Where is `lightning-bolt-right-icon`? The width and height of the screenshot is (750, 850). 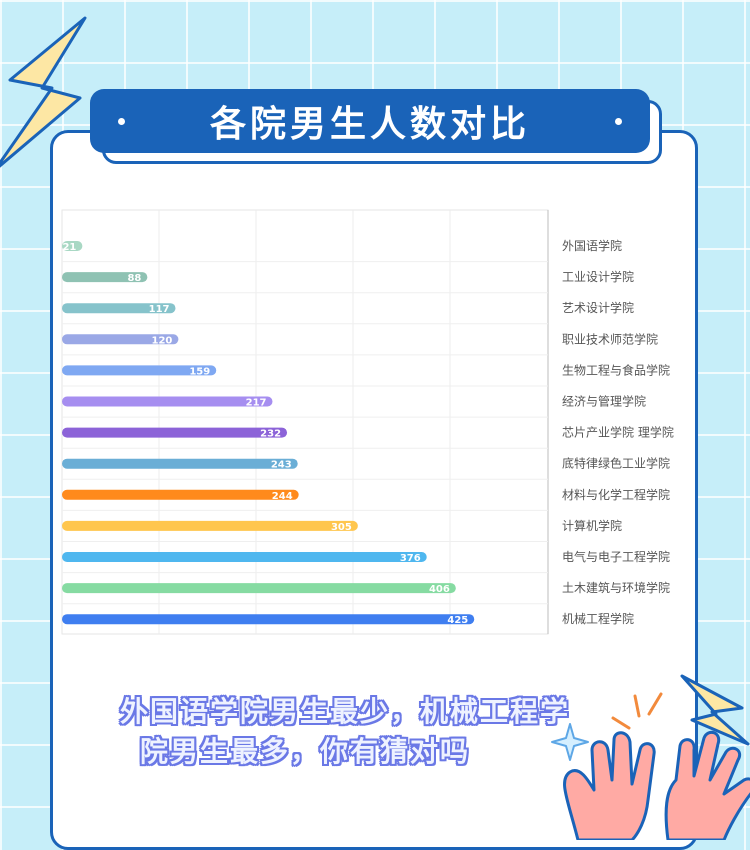 lightning-bolt-right-icon is located at coordinates (715, 710).